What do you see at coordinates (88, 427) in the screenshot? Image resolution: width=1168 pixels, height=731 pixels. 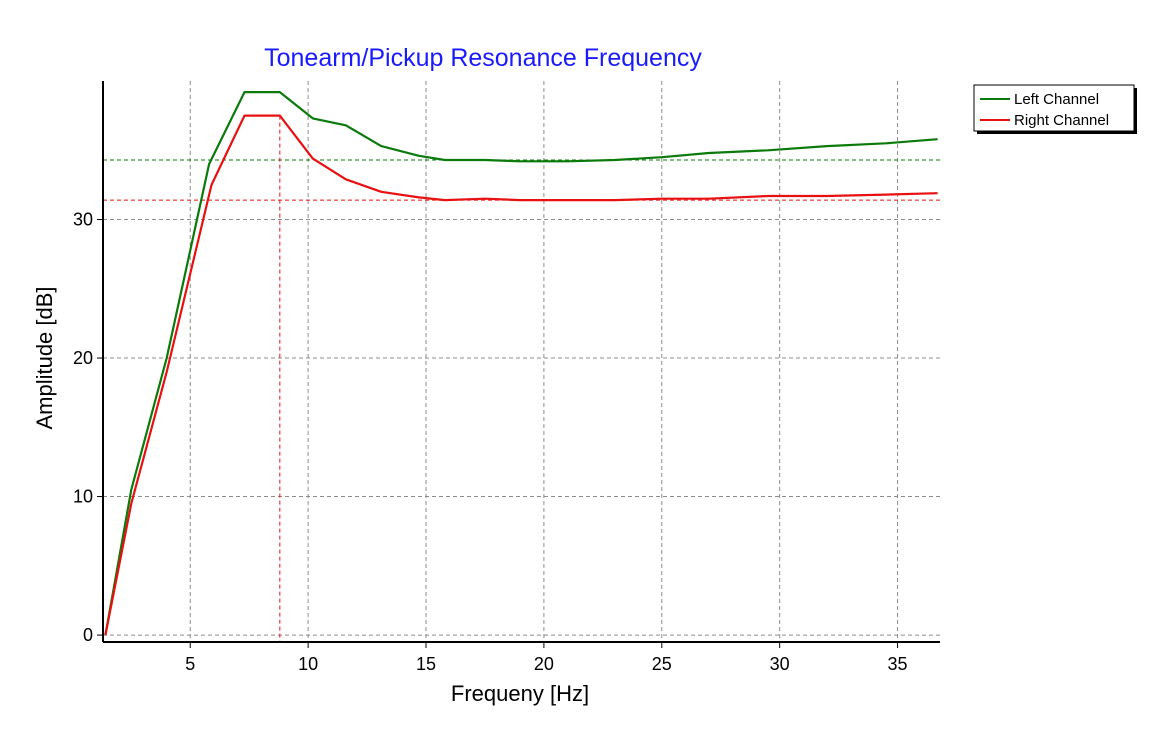 I see `y-ticks: 0 10 20 30` at bounding box center [88, 427].